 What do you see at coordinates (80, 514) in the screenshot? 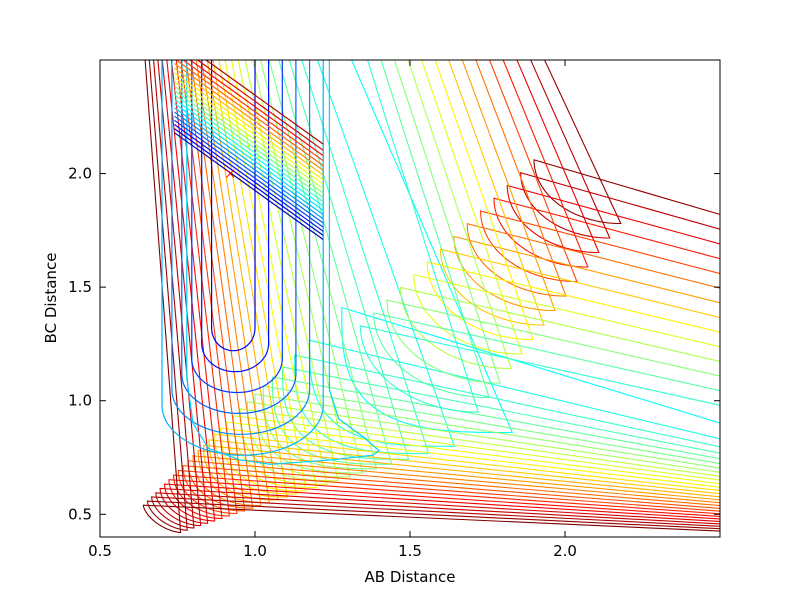
I see `y-tick-label: 0.5` at bounding box center [80, 514].